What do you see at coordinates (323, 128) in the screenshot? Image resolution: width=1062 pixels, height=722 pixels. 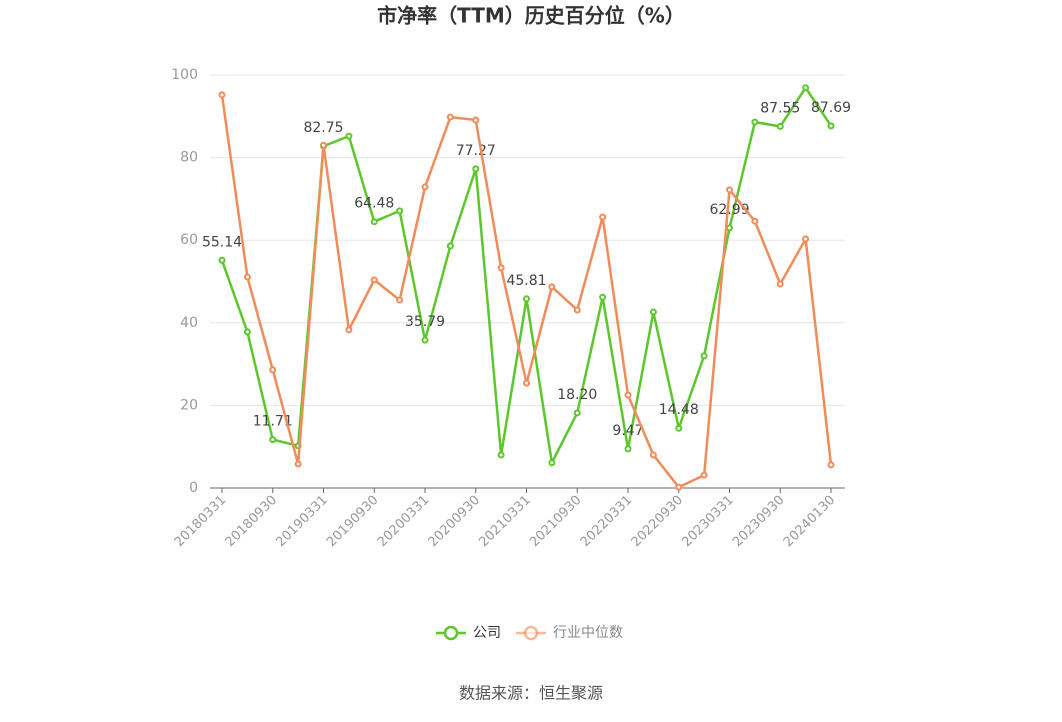 I see `data-label: 82.75` at bounding box center [323, 128].